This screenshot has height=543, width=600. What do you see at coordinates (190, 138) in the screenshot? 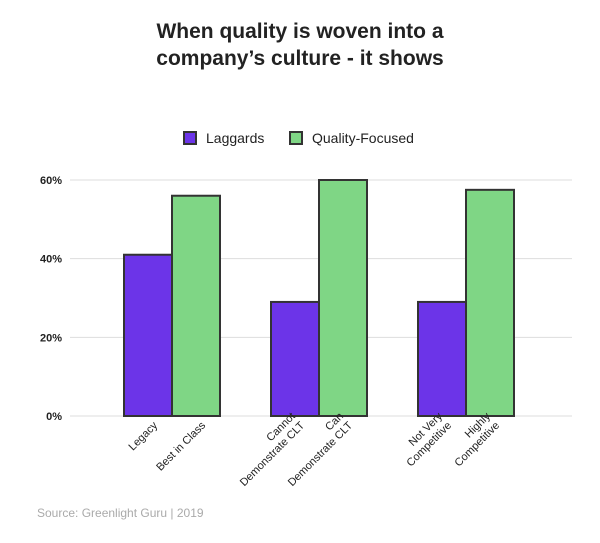
I see `legend-swatch-laggards` at bounding box center [190, 138].